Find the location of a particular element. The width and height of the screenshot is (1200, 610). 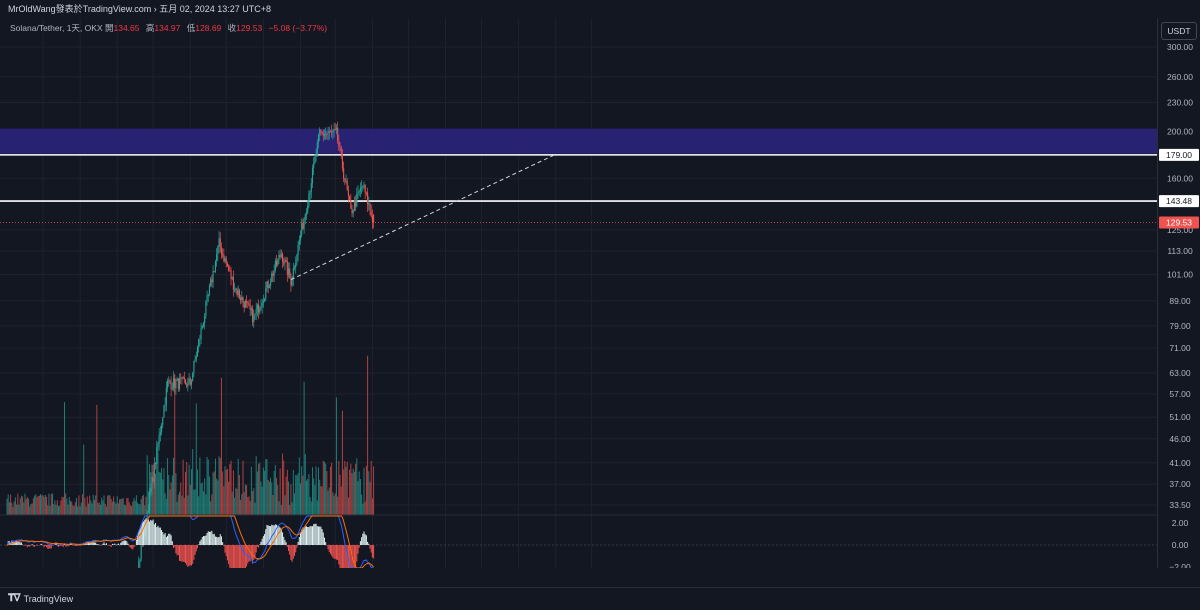

price-axis-label: 37.00 is located at coordinates (1180, 484).